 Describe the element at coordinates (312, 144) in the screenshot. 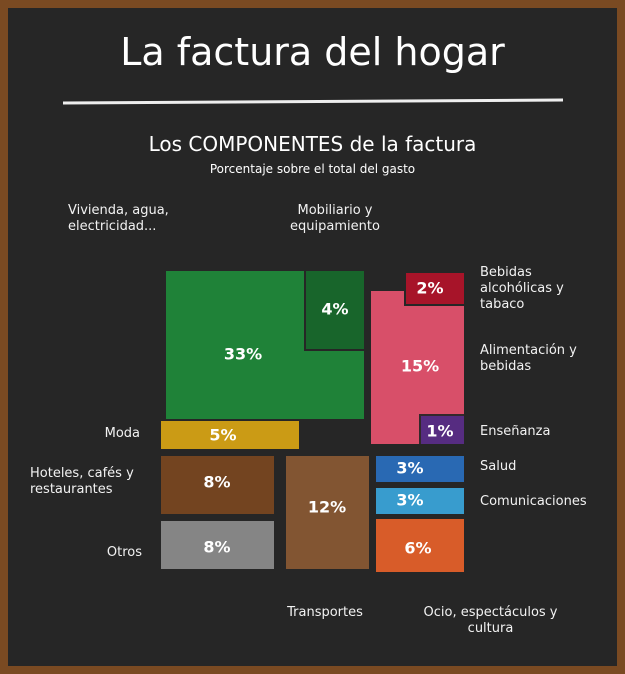

I see `subtitle: Los COMPONENTES de la factura` at that location.